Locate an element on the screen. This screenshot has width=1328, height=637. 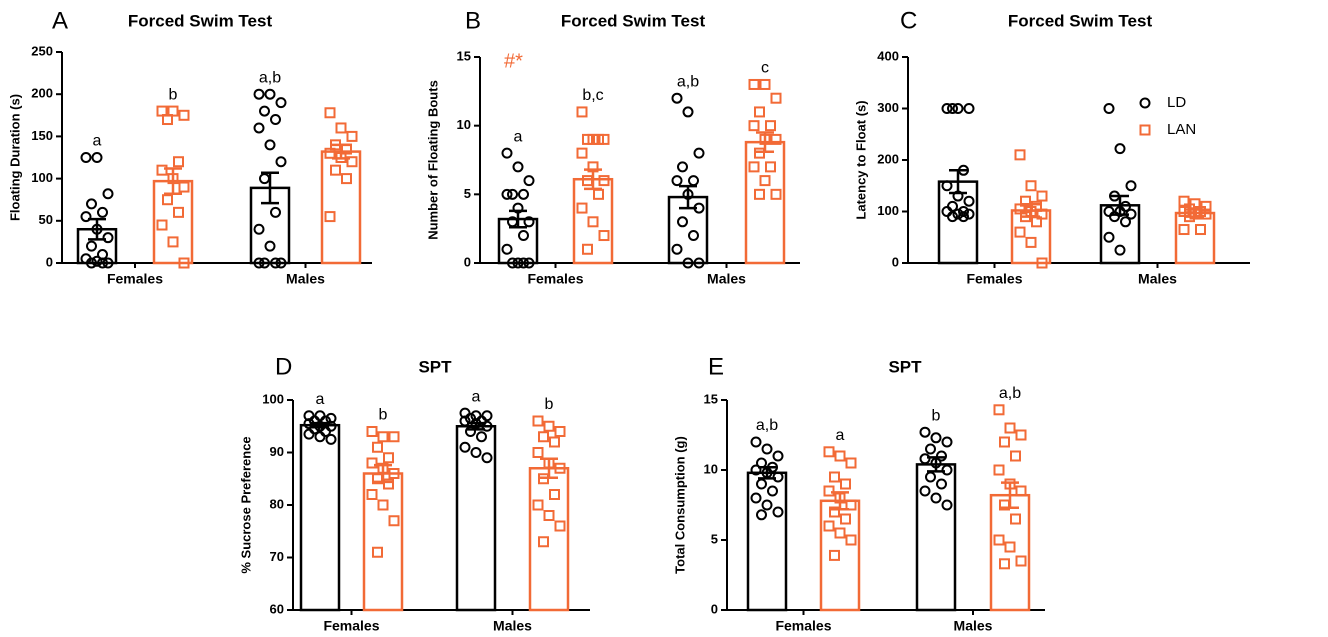
y-tick-label: 300 is located at coordinates (888, 107).